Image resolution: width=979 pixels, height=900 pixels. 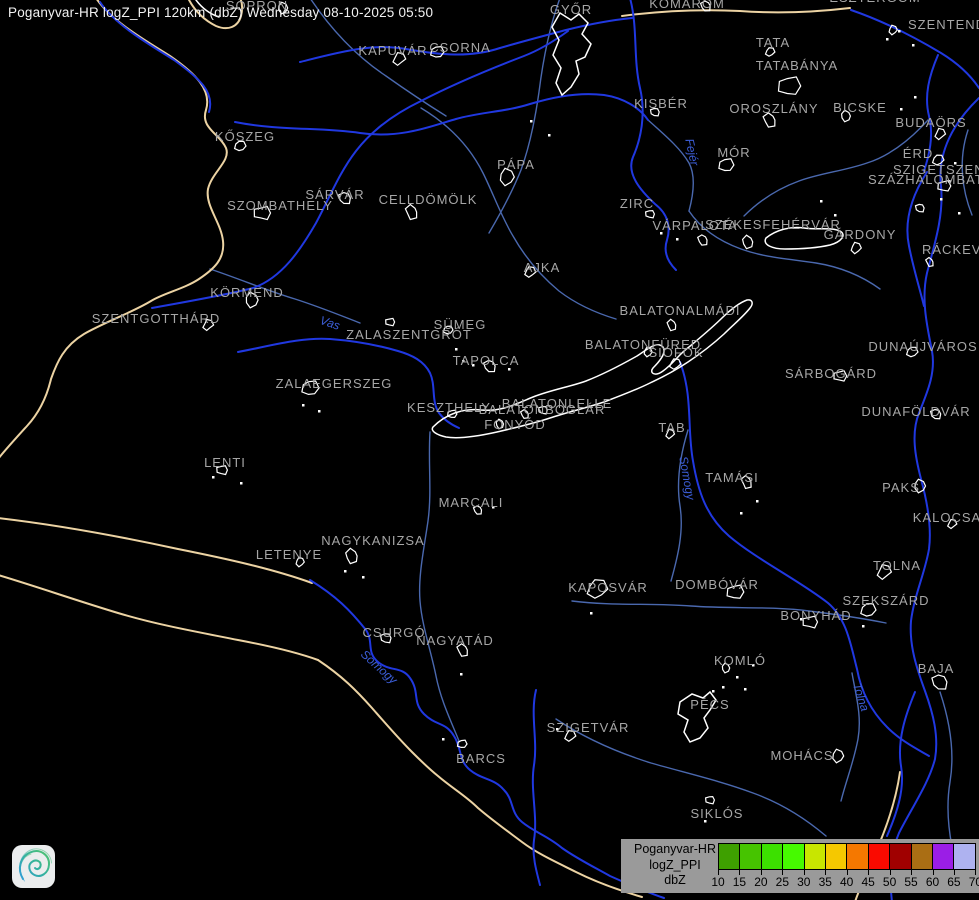 What do you see at coordinates (889, 882) in the screenshot?
I see `legend-tick-label: 50` at bounding box center [889, 882].